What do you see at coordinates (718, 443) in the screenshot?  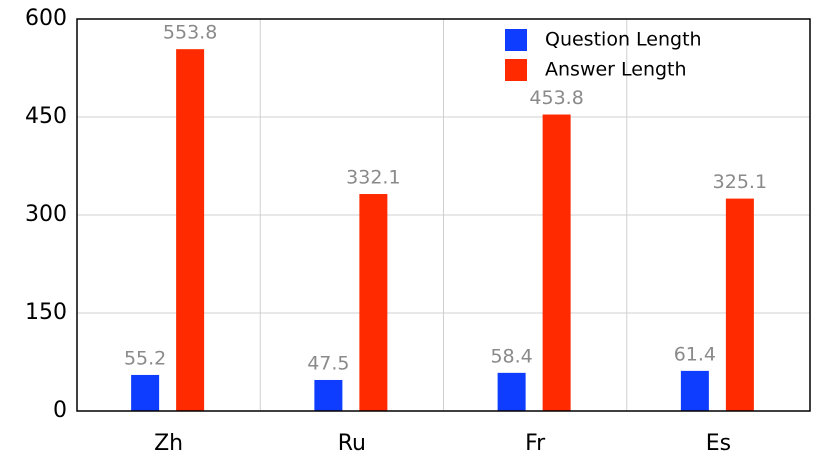 I see `x-tick-label: Es` at bounding box center [718, 443].